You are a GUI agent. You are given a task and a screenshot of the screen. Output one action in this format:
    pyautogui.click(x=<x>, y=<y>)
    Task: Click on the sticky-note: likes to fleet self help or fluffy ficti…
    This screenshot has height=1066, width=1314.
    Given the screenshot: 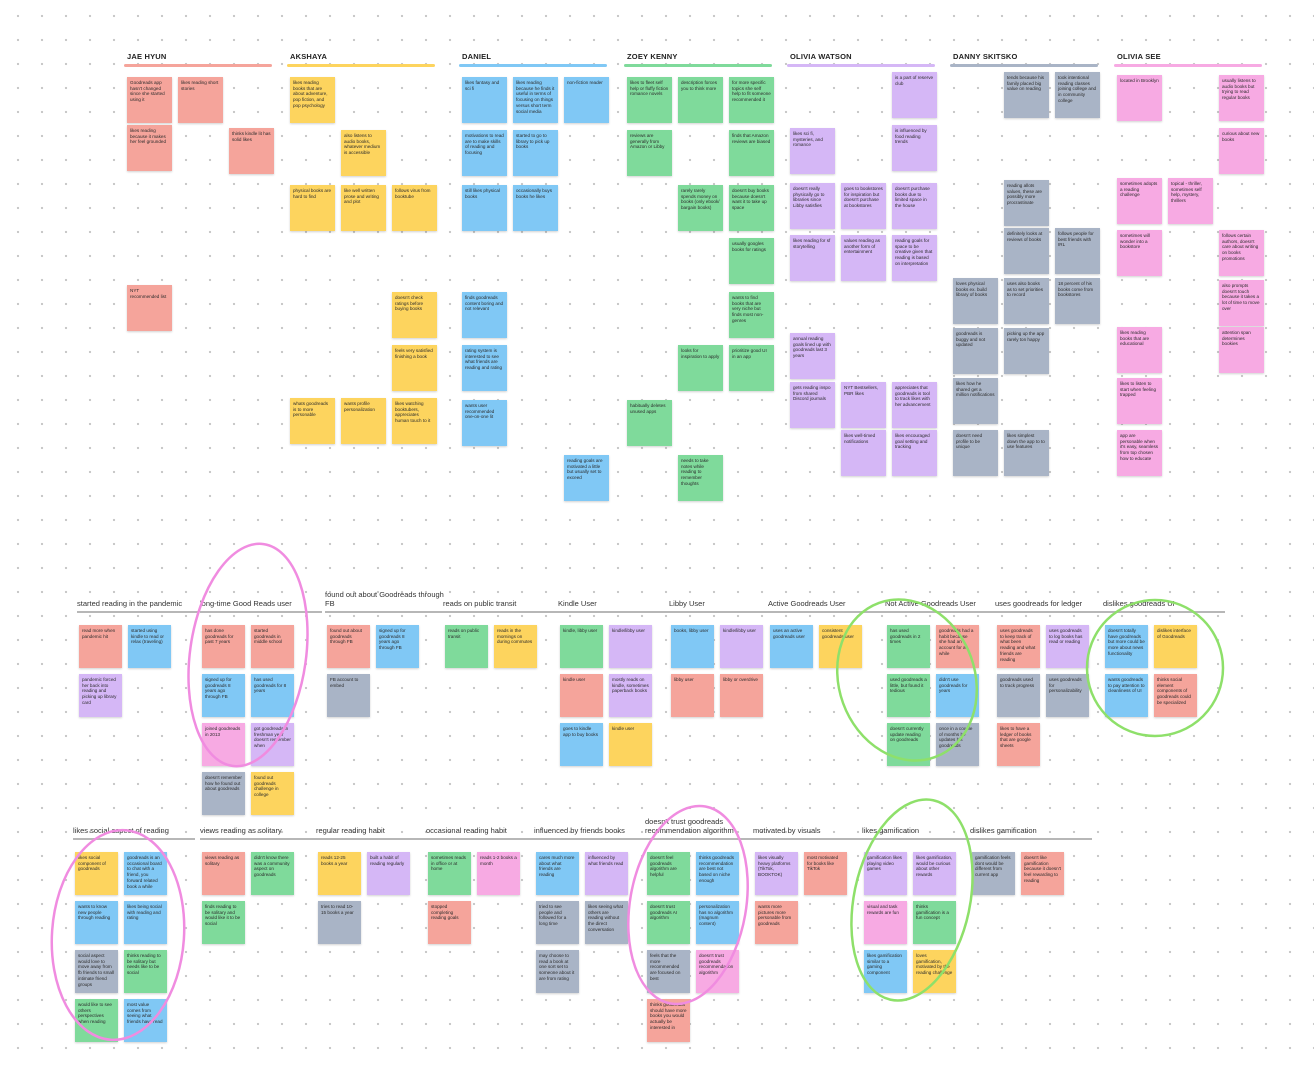 What is the action you would take?
    pyautogui.click(x=649, y=100)
    